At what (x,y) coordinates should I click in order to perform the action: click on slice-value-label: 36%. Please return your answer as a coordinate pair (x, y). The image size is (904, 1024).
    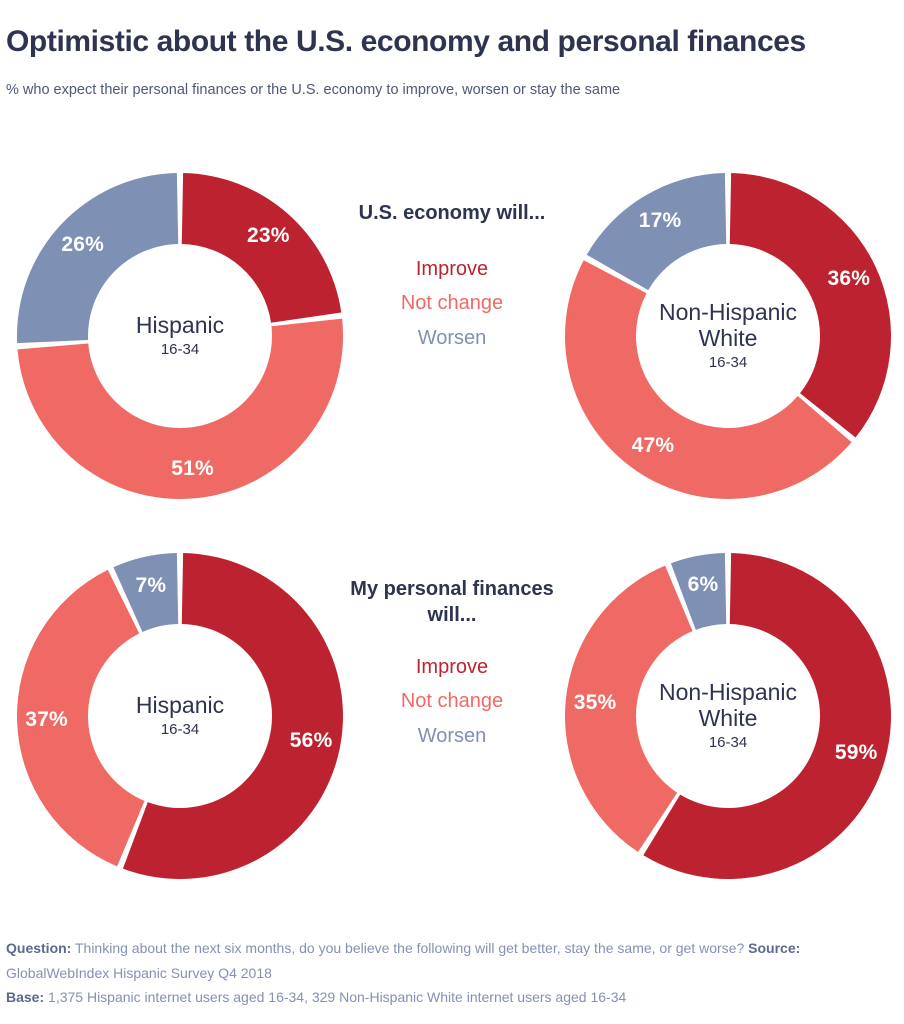
    Looking at the image, I should click on (849, 279).